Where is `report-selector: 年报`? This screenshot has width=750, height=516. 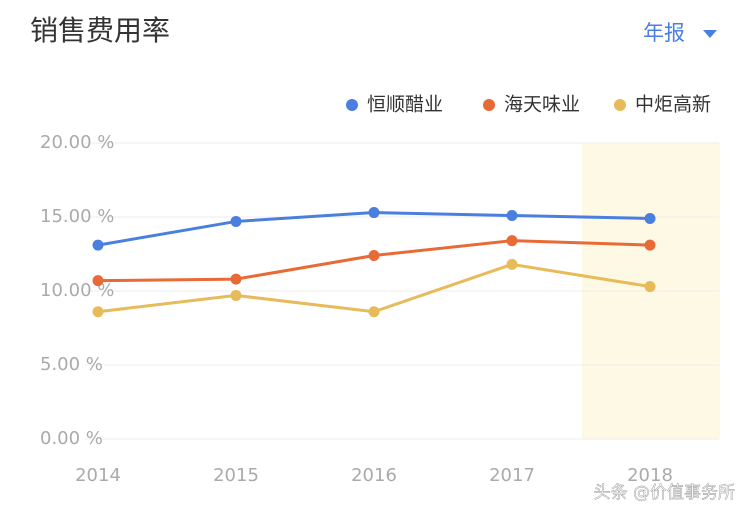
report-selector: 年报 is located at coordinates (664, 33).